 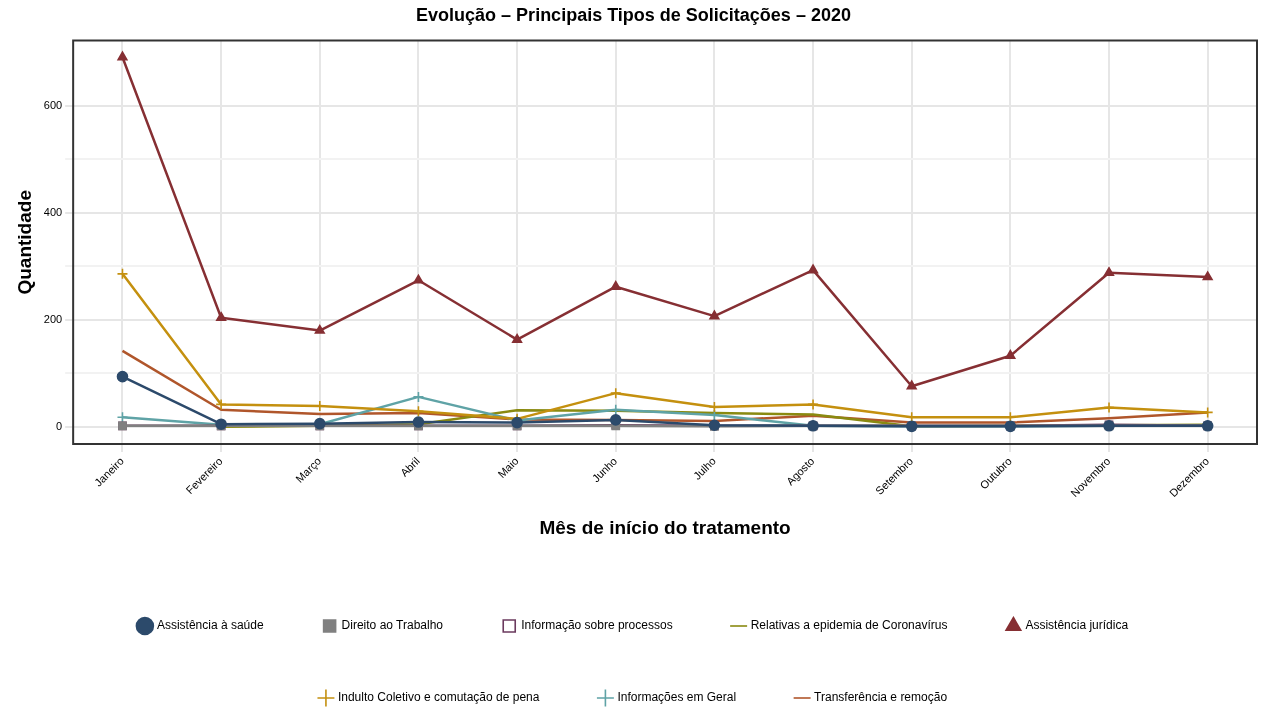 I want to click on x-axis-title: Mês de início do tratamento, so click(x=665, y=527).